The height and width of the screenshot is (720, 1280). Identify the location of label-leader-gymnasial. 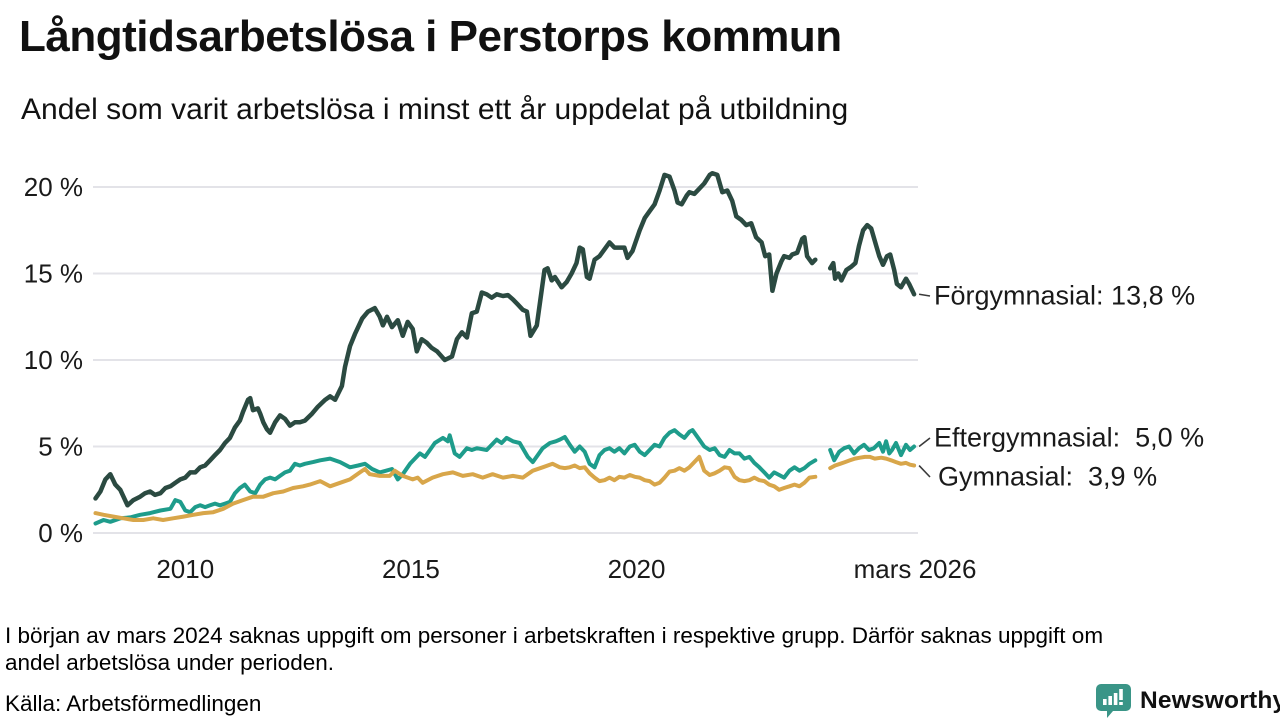
(924, 471).